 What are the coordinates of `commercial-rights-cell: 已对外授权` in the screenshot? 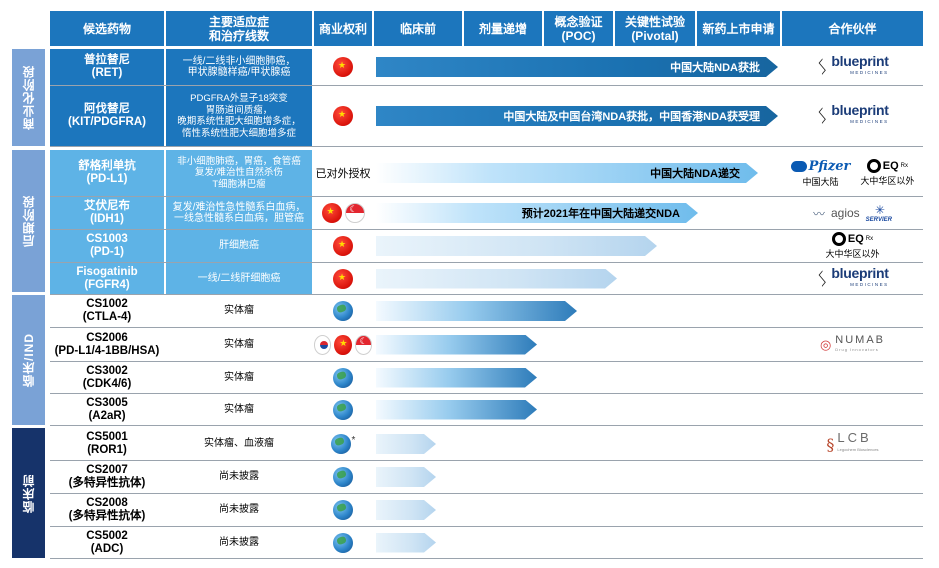 It's located at (343, 173).